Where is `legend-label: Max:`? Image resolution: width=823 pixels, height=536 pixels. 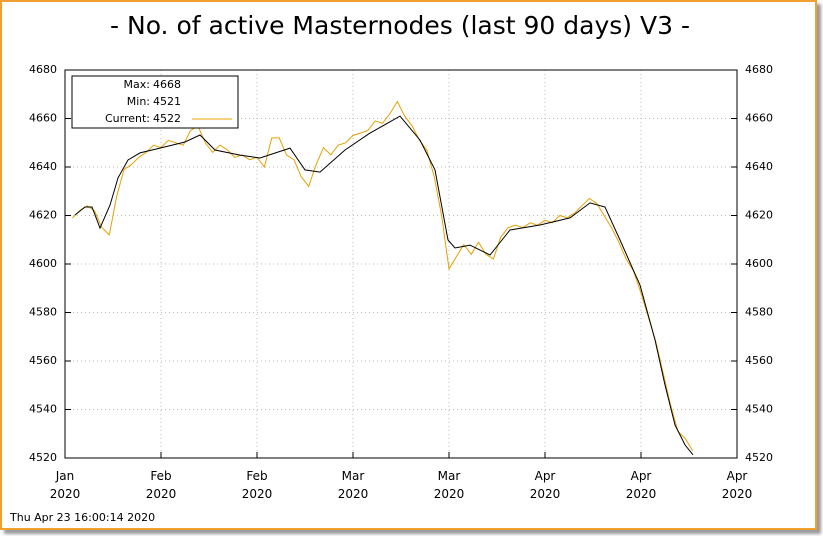
legend-label: Max: is located at coordinates (137, 84).